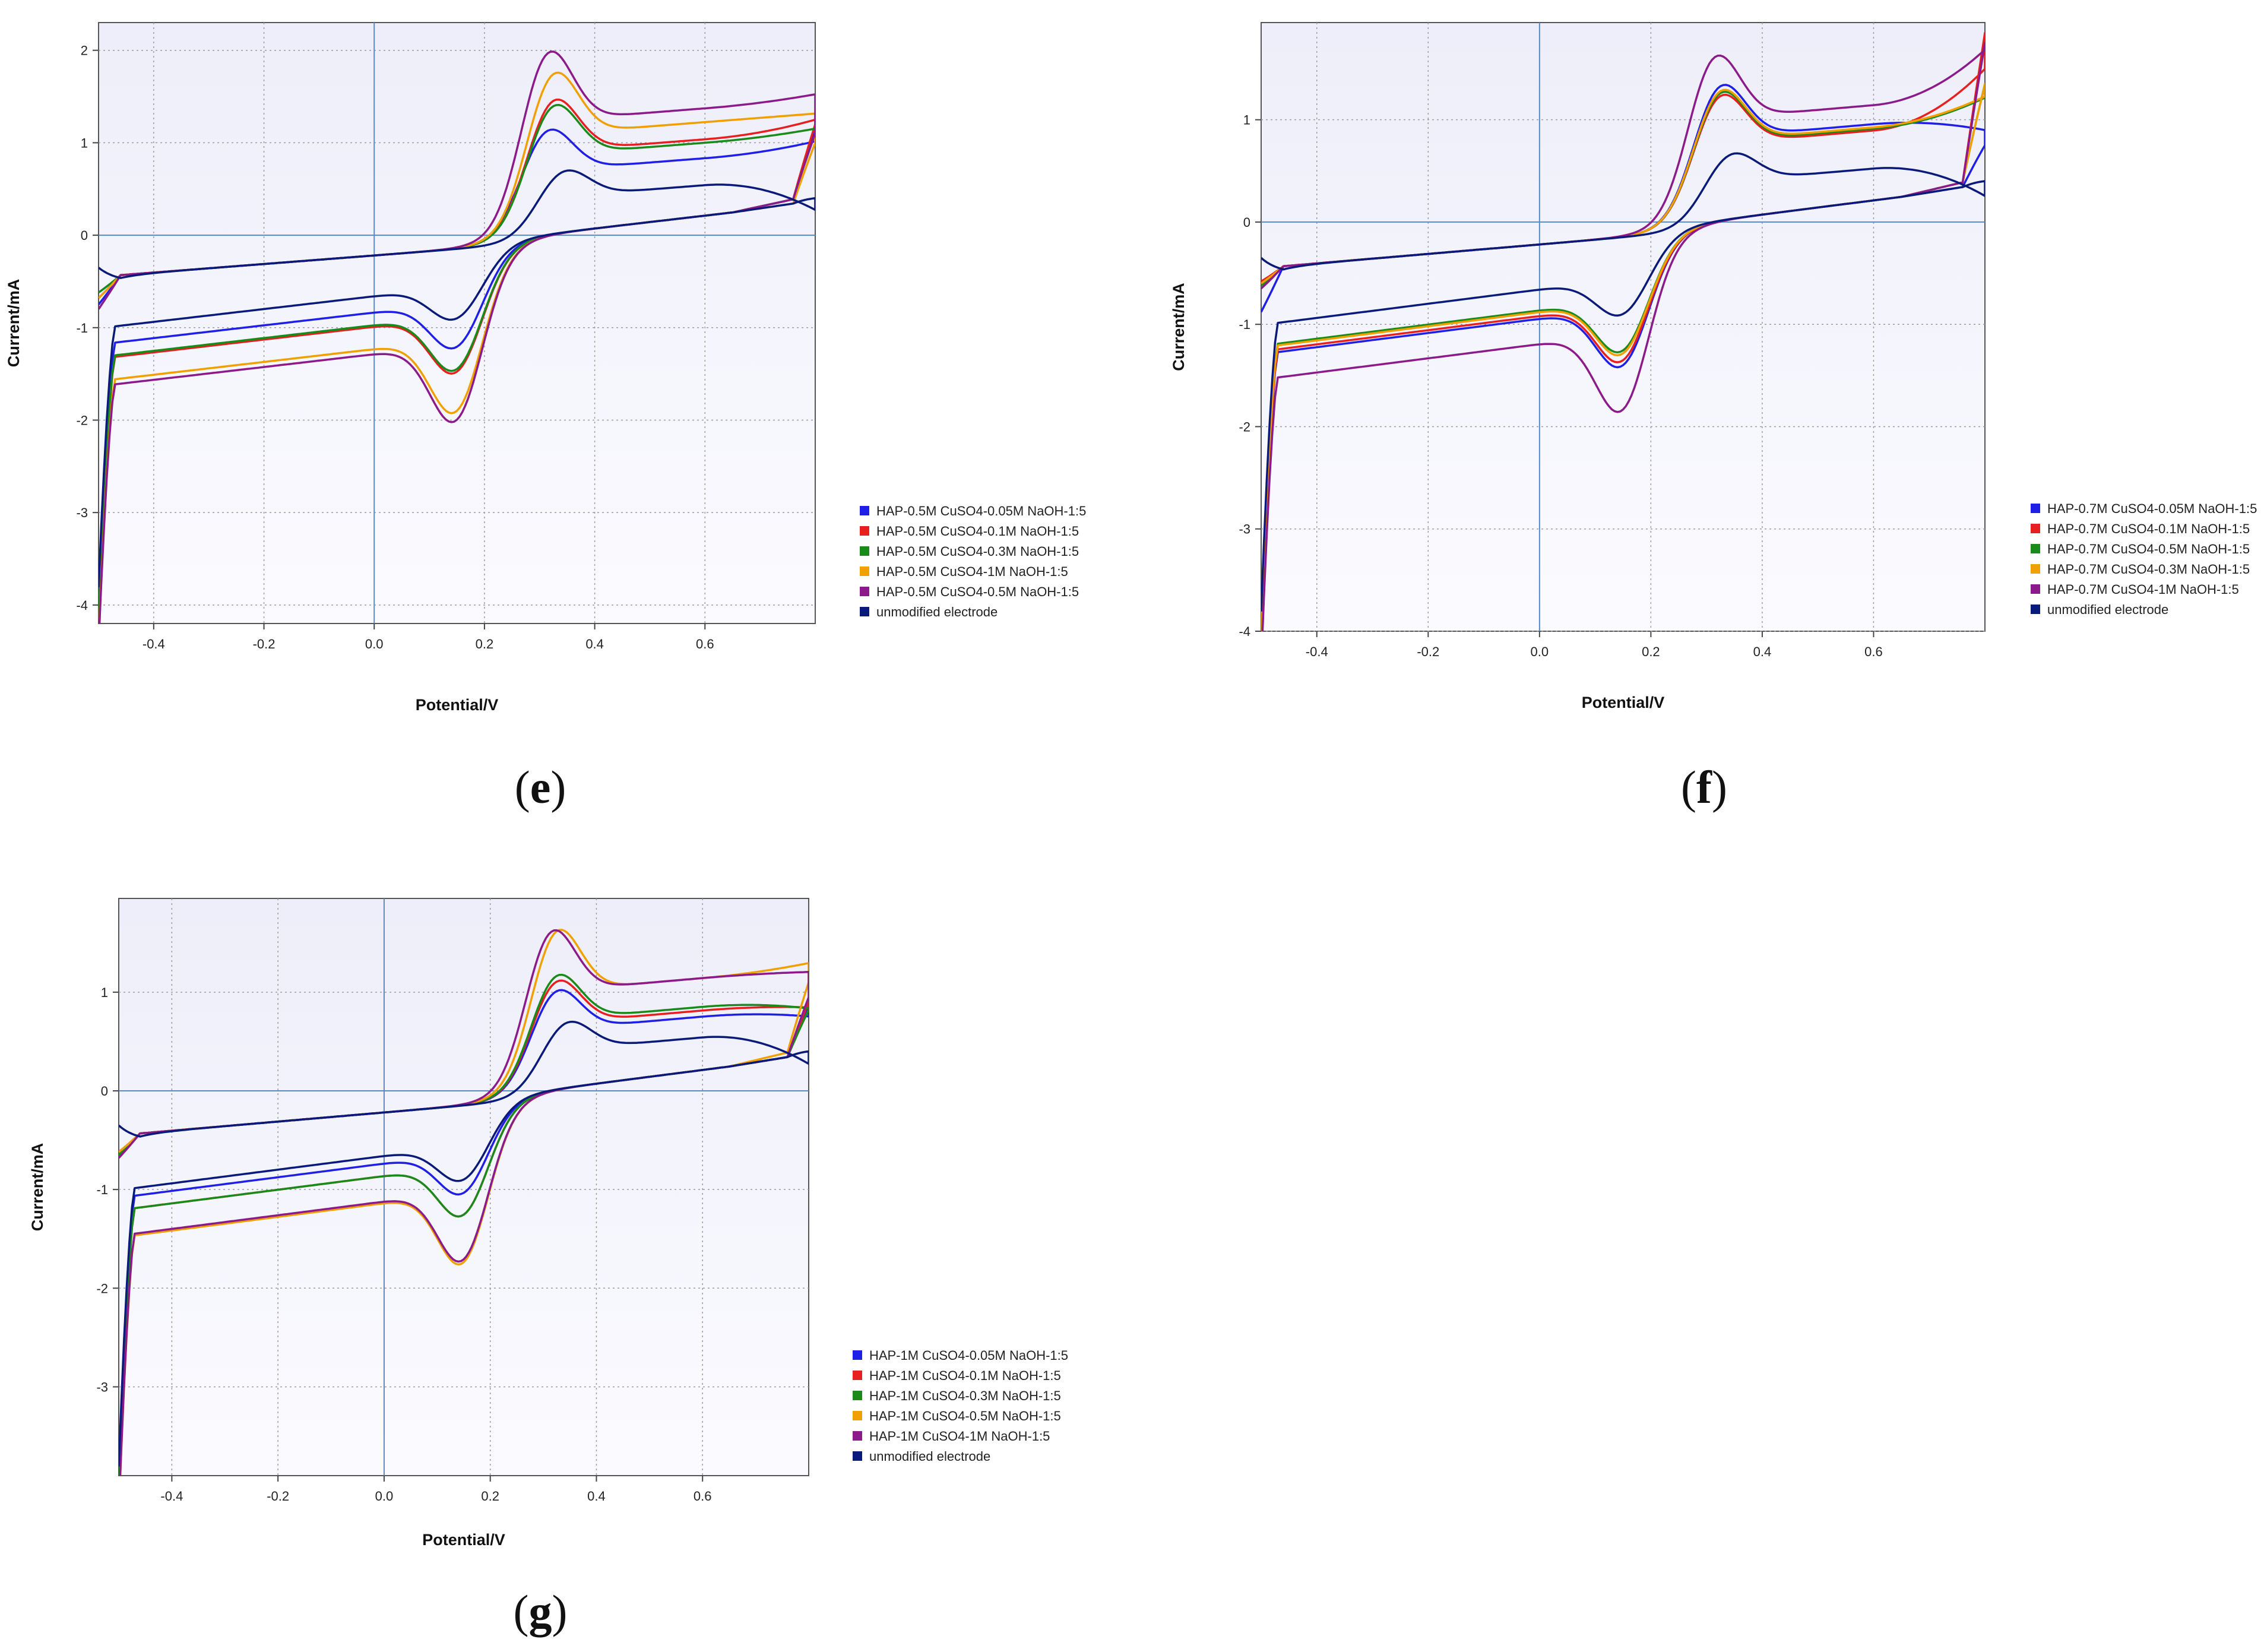 The width and height of the screenshot is (2264, 1652). I want to click on legend-label: HAP-0.7M CuSO4-0.1M NaOH-1:5, so click(2148, 528).